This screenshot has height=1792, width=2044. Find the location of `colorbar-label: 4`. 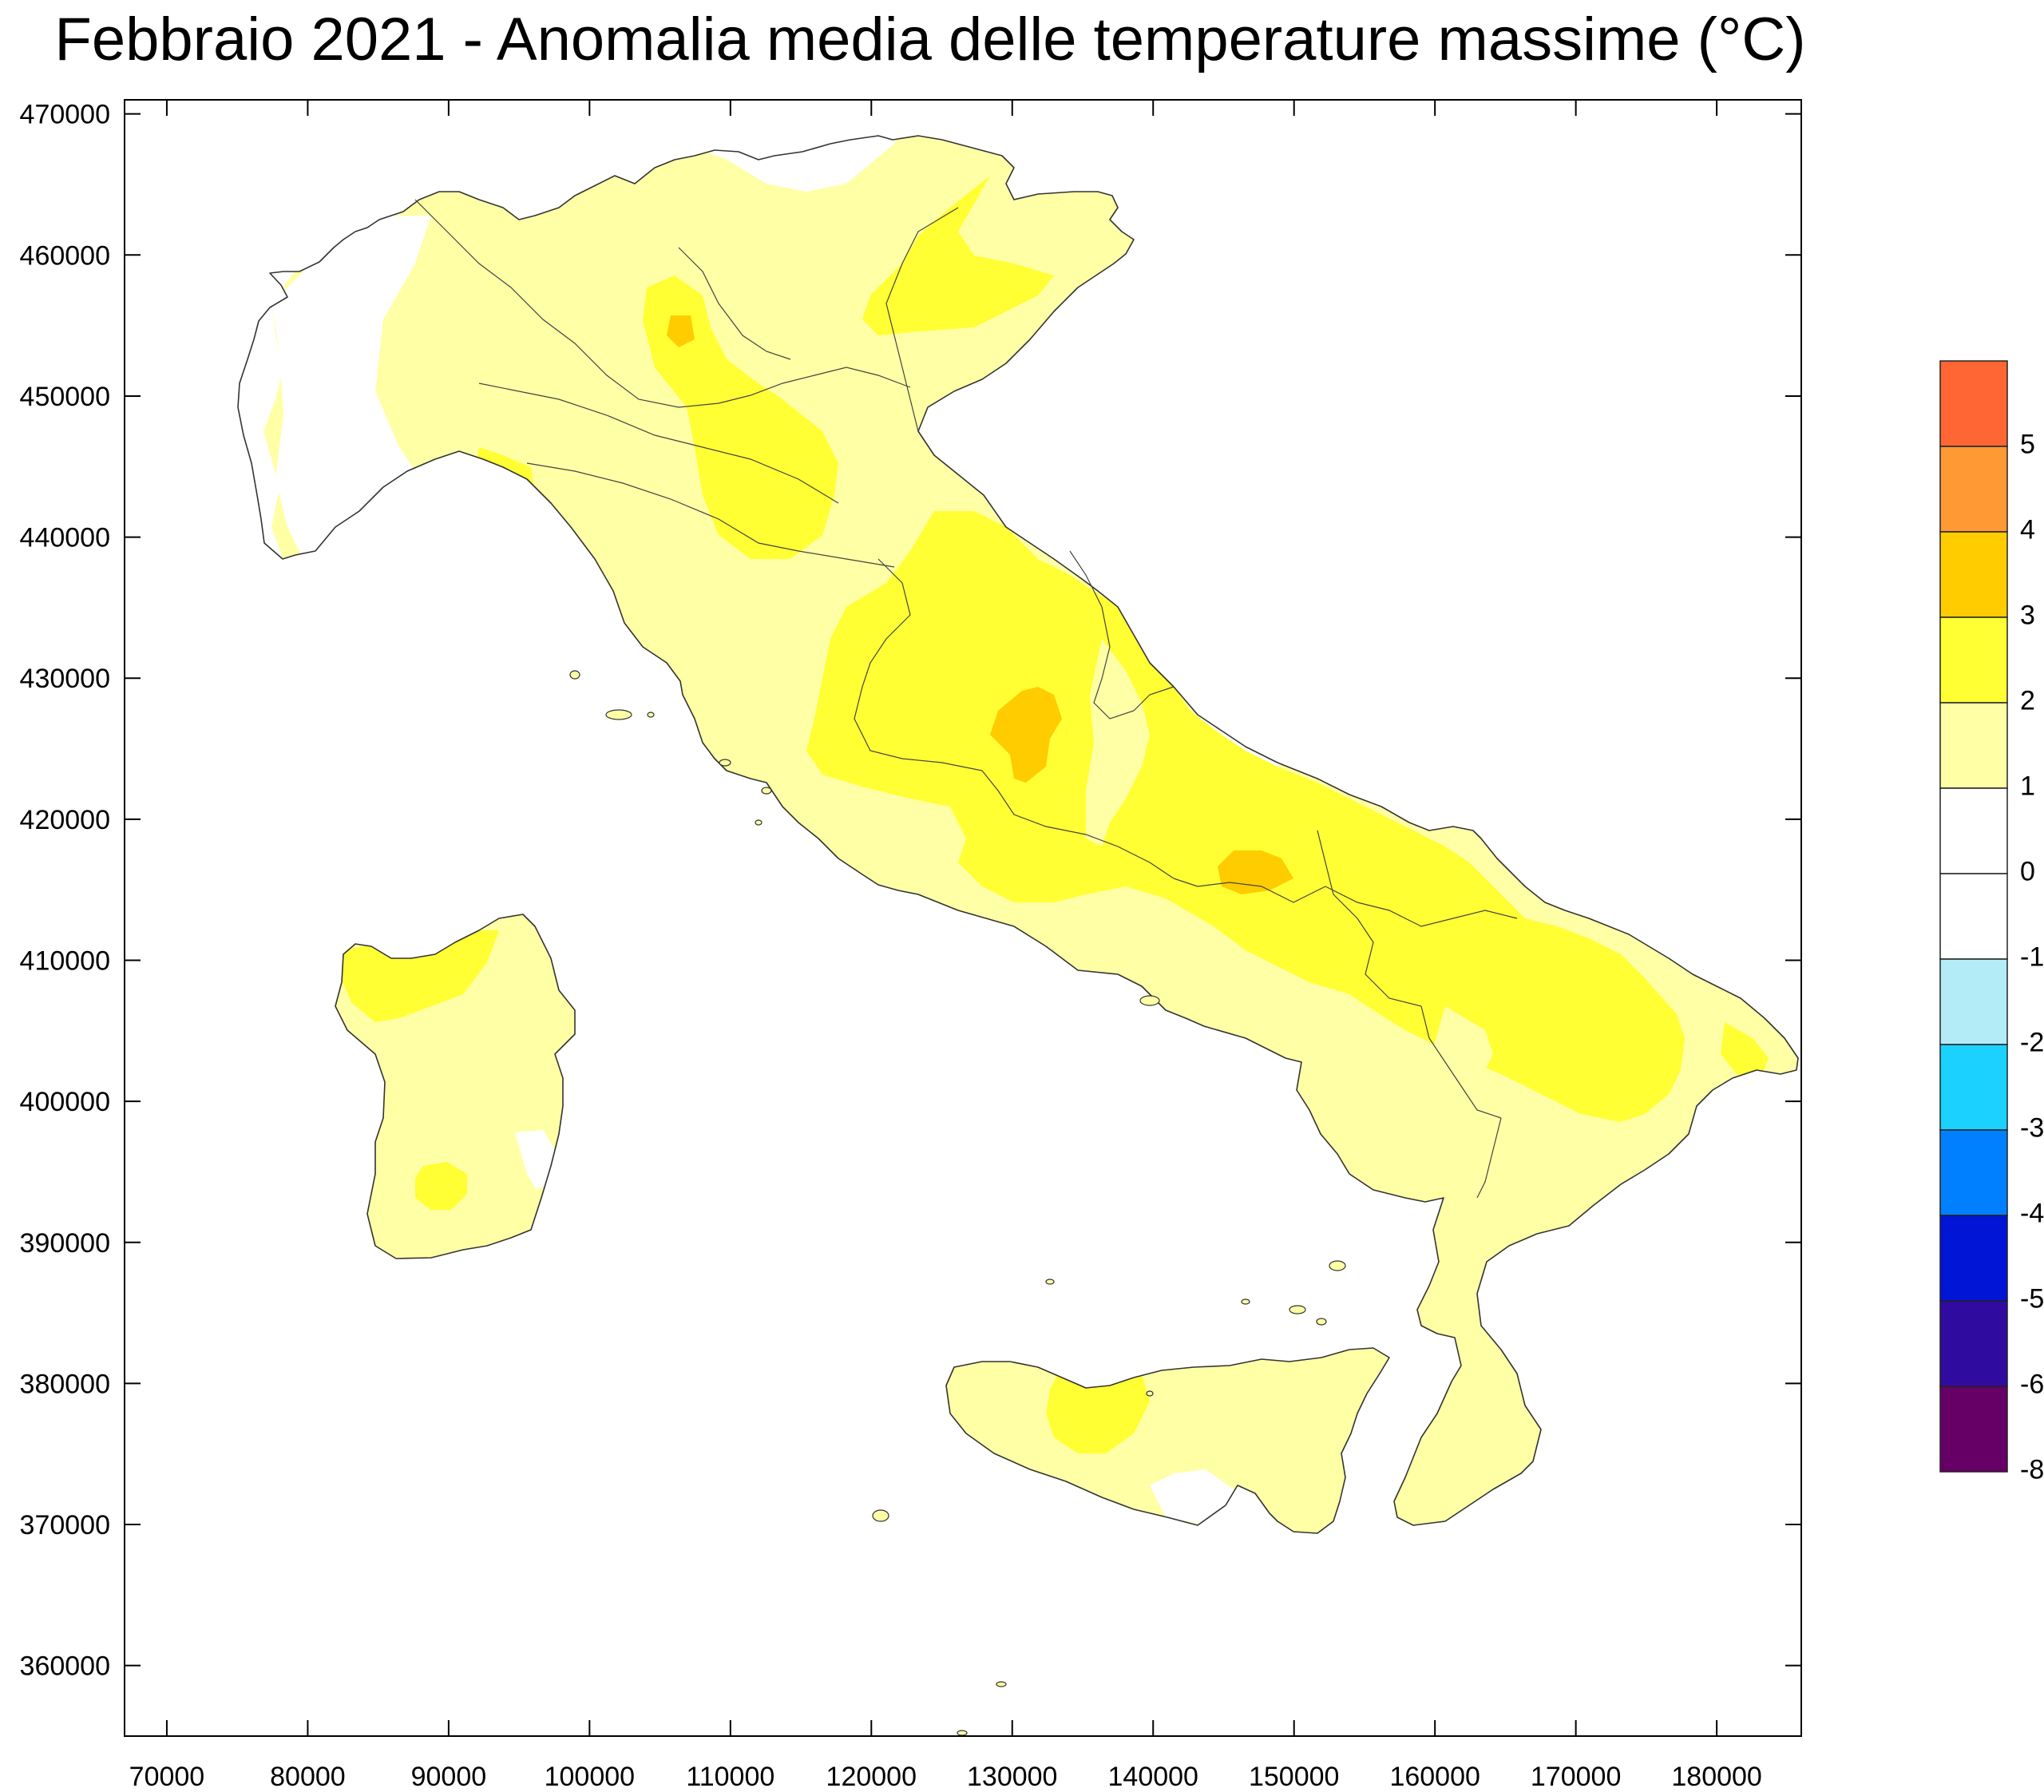

colorbar-label: 4 is located at coordinates (2027, 530).